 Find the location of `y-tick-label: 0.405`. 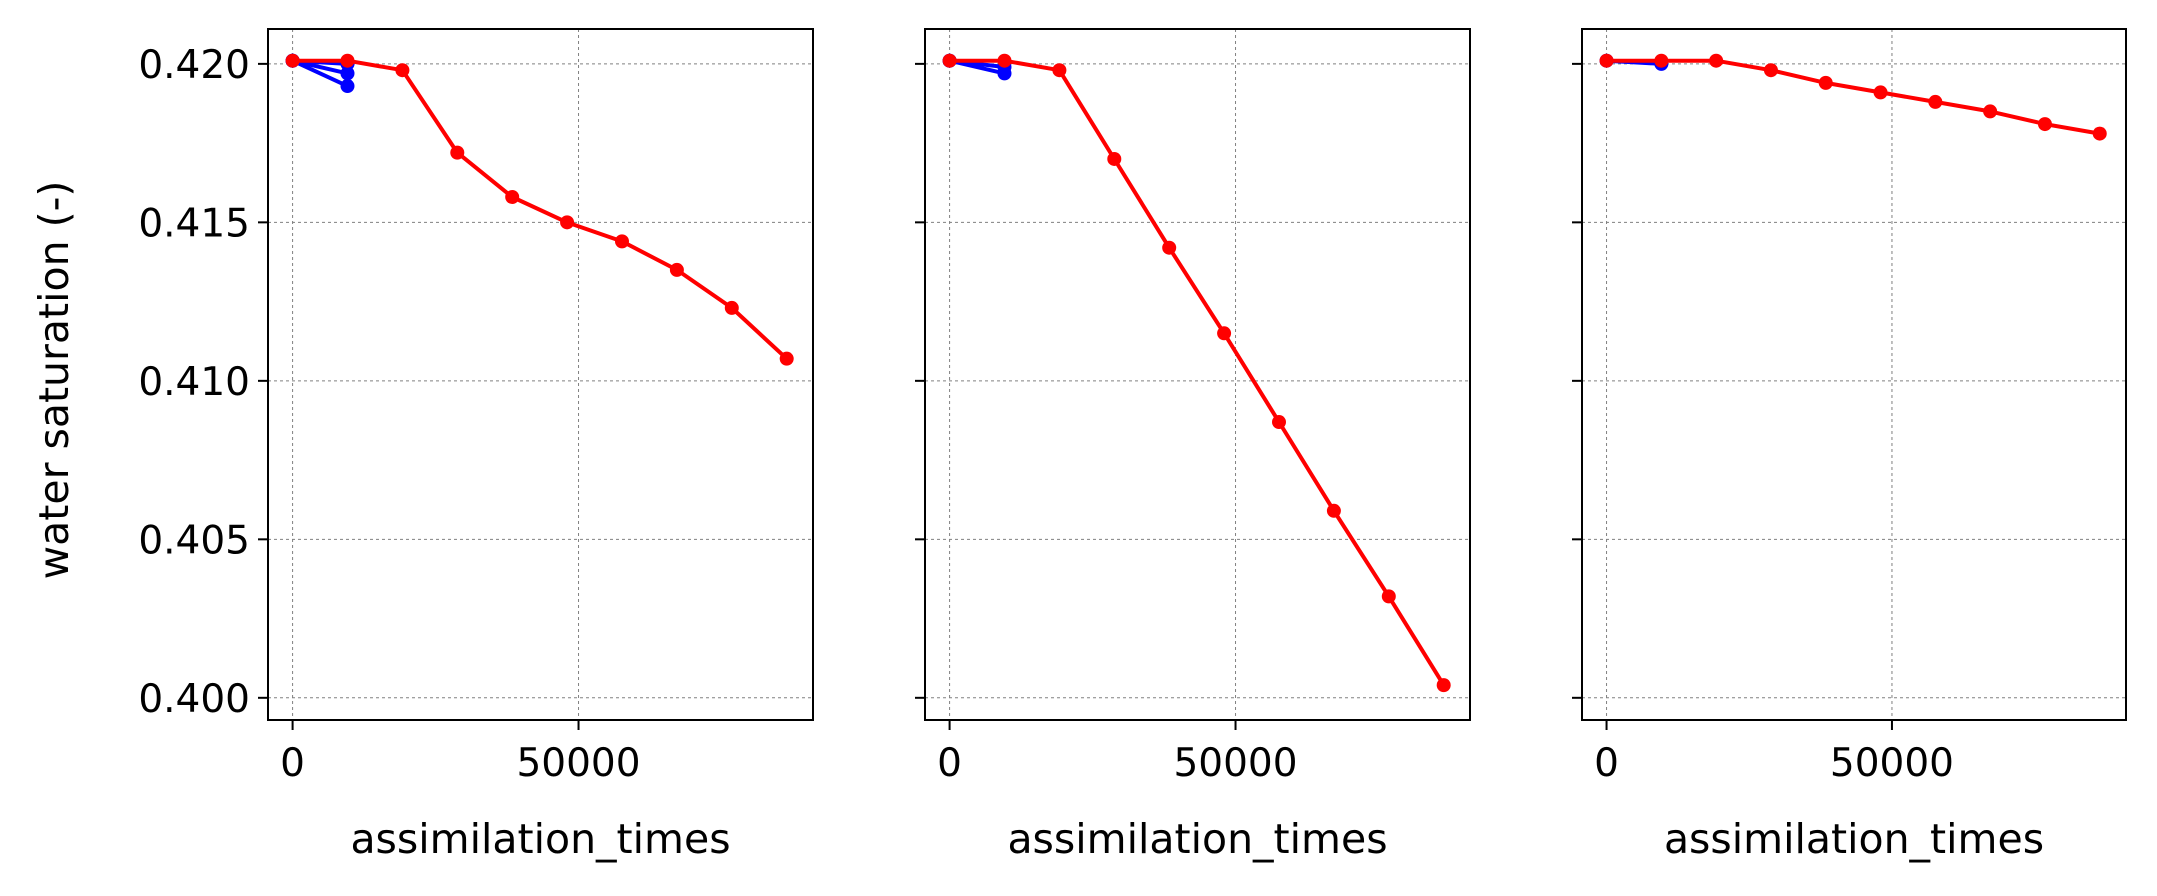

y-tick-label: 0.405 is located at coordinates (194, 540).